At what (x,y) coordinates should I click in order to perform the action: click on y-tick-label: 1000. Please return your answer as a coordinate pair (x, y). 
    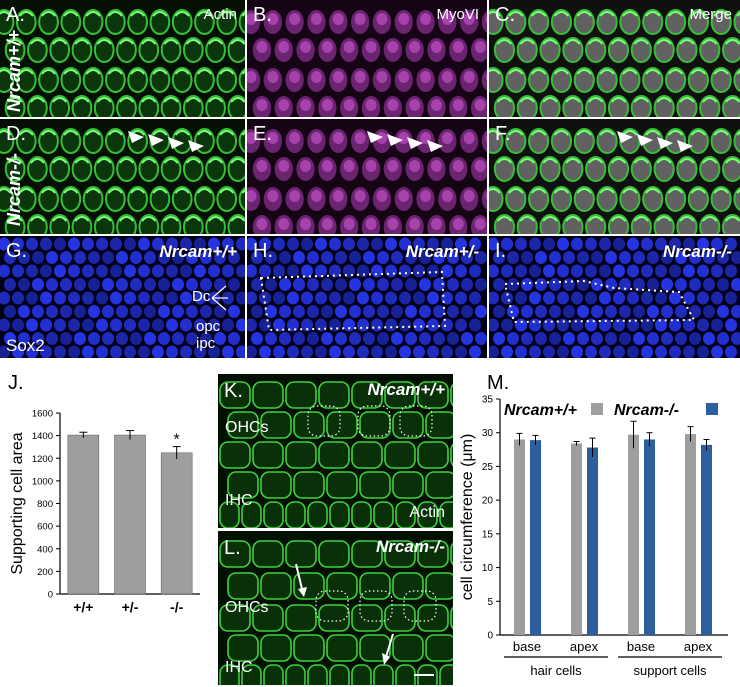
    Looking at the image, I should click on (42, 481).